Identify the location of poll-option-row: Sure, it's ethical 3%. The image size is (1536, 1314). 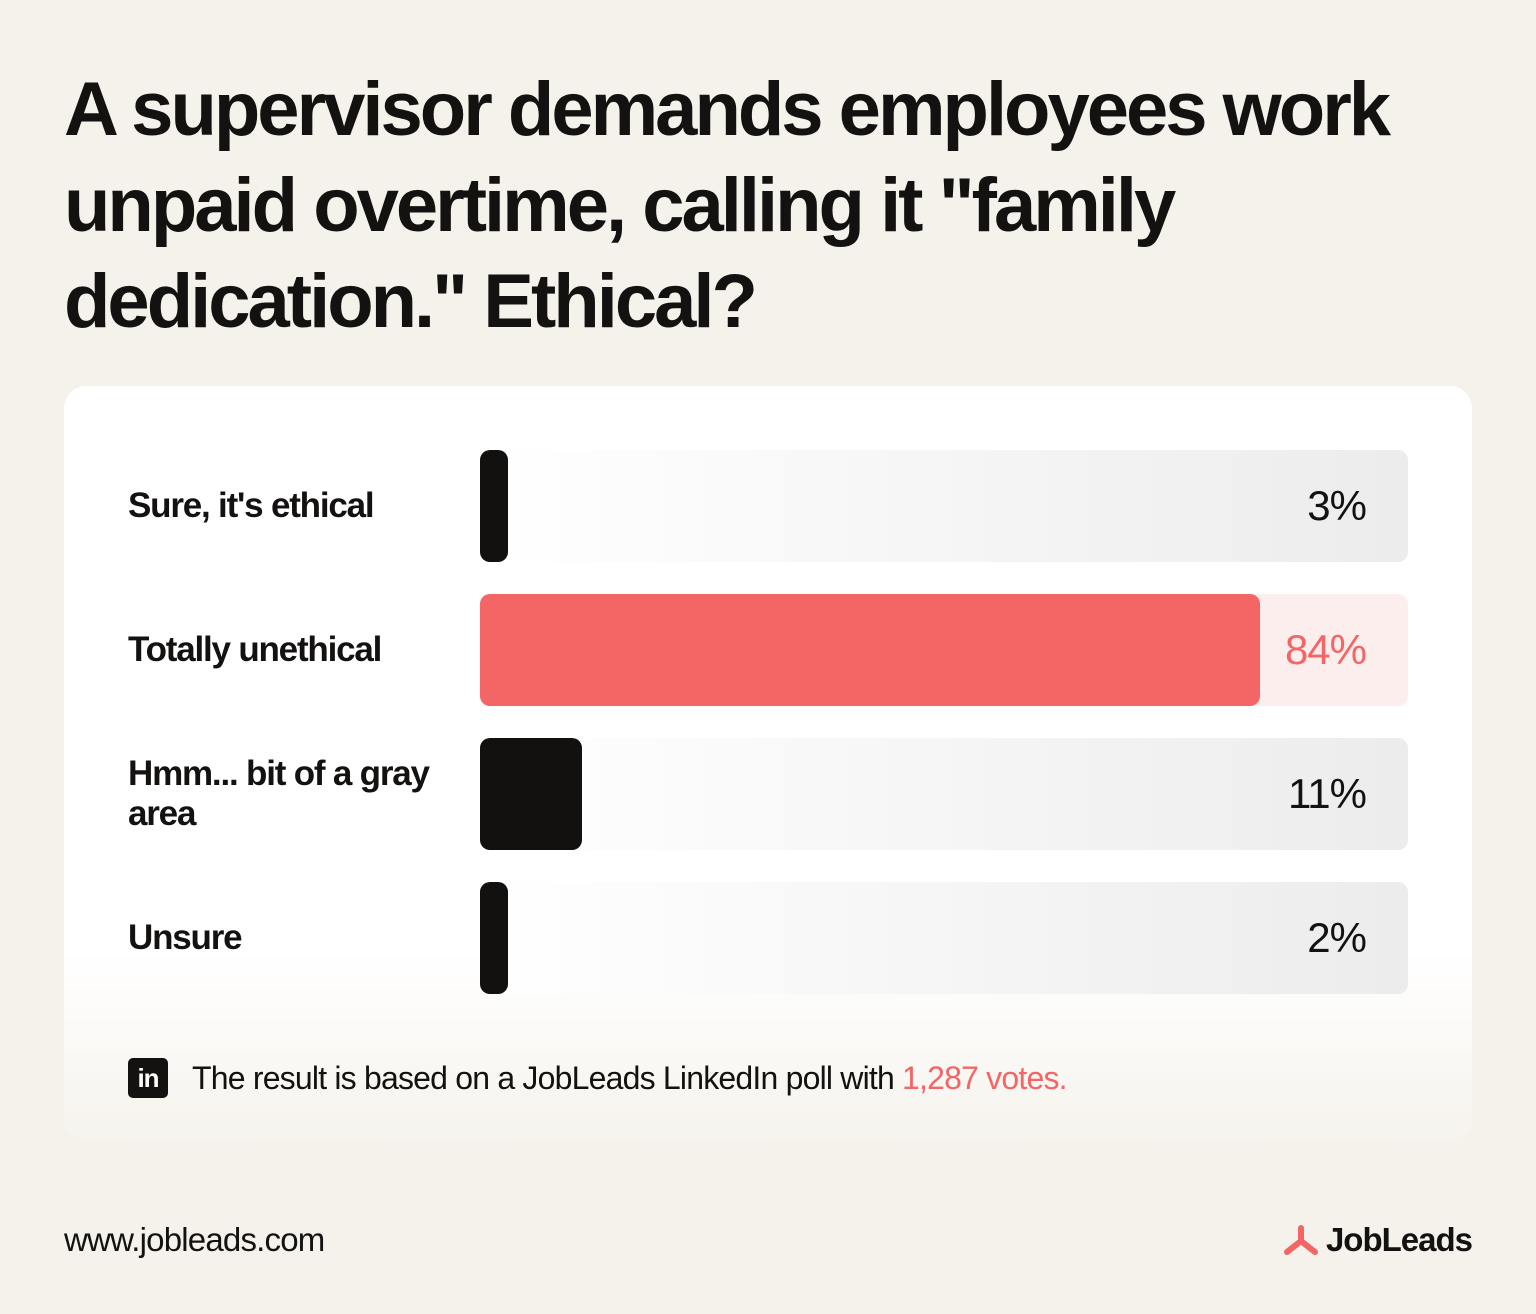
(768, 506).